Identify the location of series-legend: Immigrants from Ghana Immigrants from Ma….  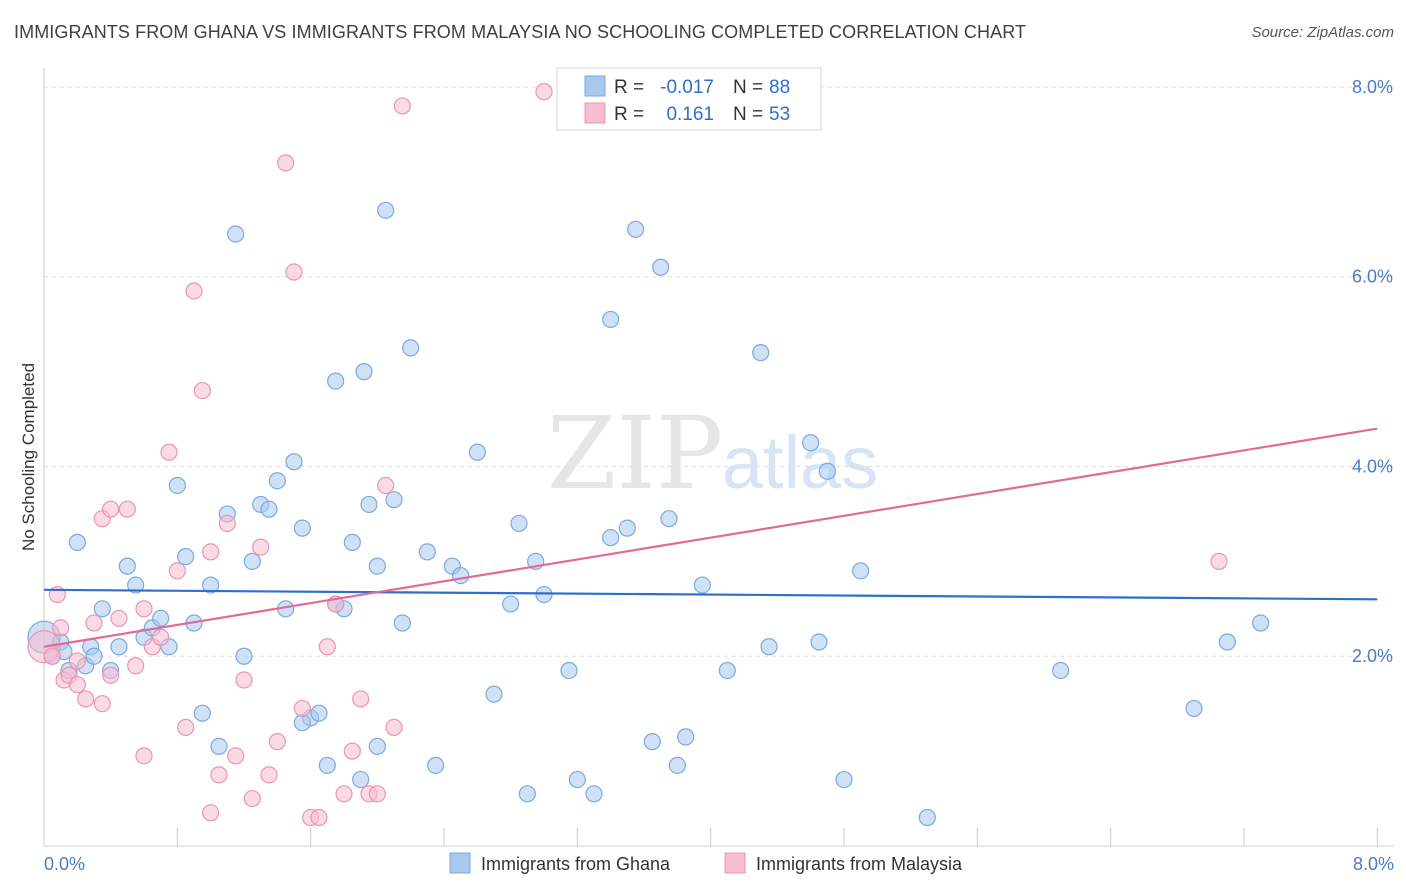
(706, 863).